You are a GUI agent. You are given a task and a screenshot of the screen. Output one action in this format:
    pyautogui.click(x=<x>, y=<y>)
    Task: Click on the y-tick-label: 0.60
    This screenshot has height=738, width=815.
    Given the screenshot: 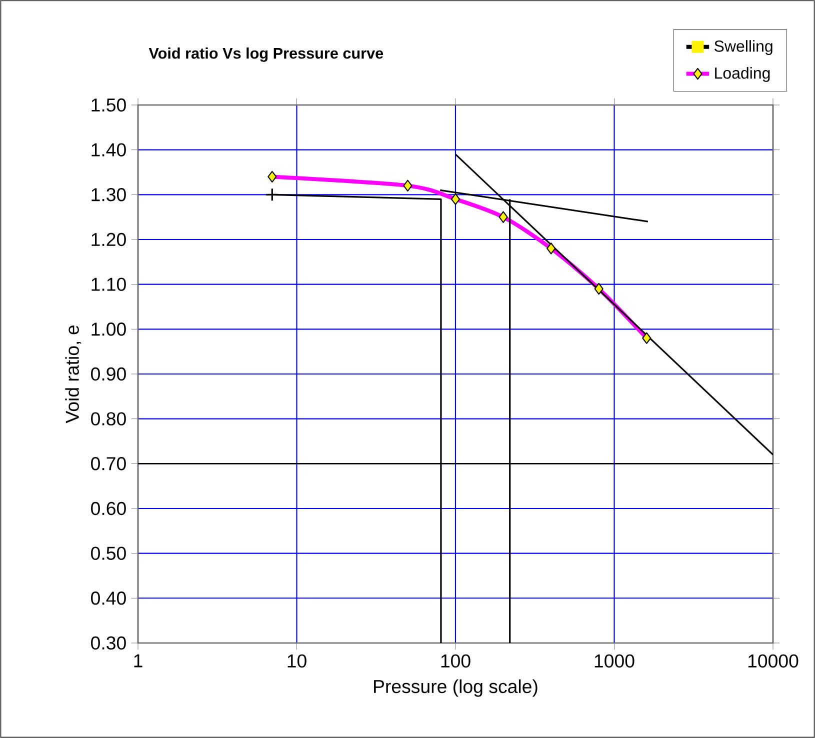 What is the action you would take?
    pyautogui.click(x=108, y=509)
    